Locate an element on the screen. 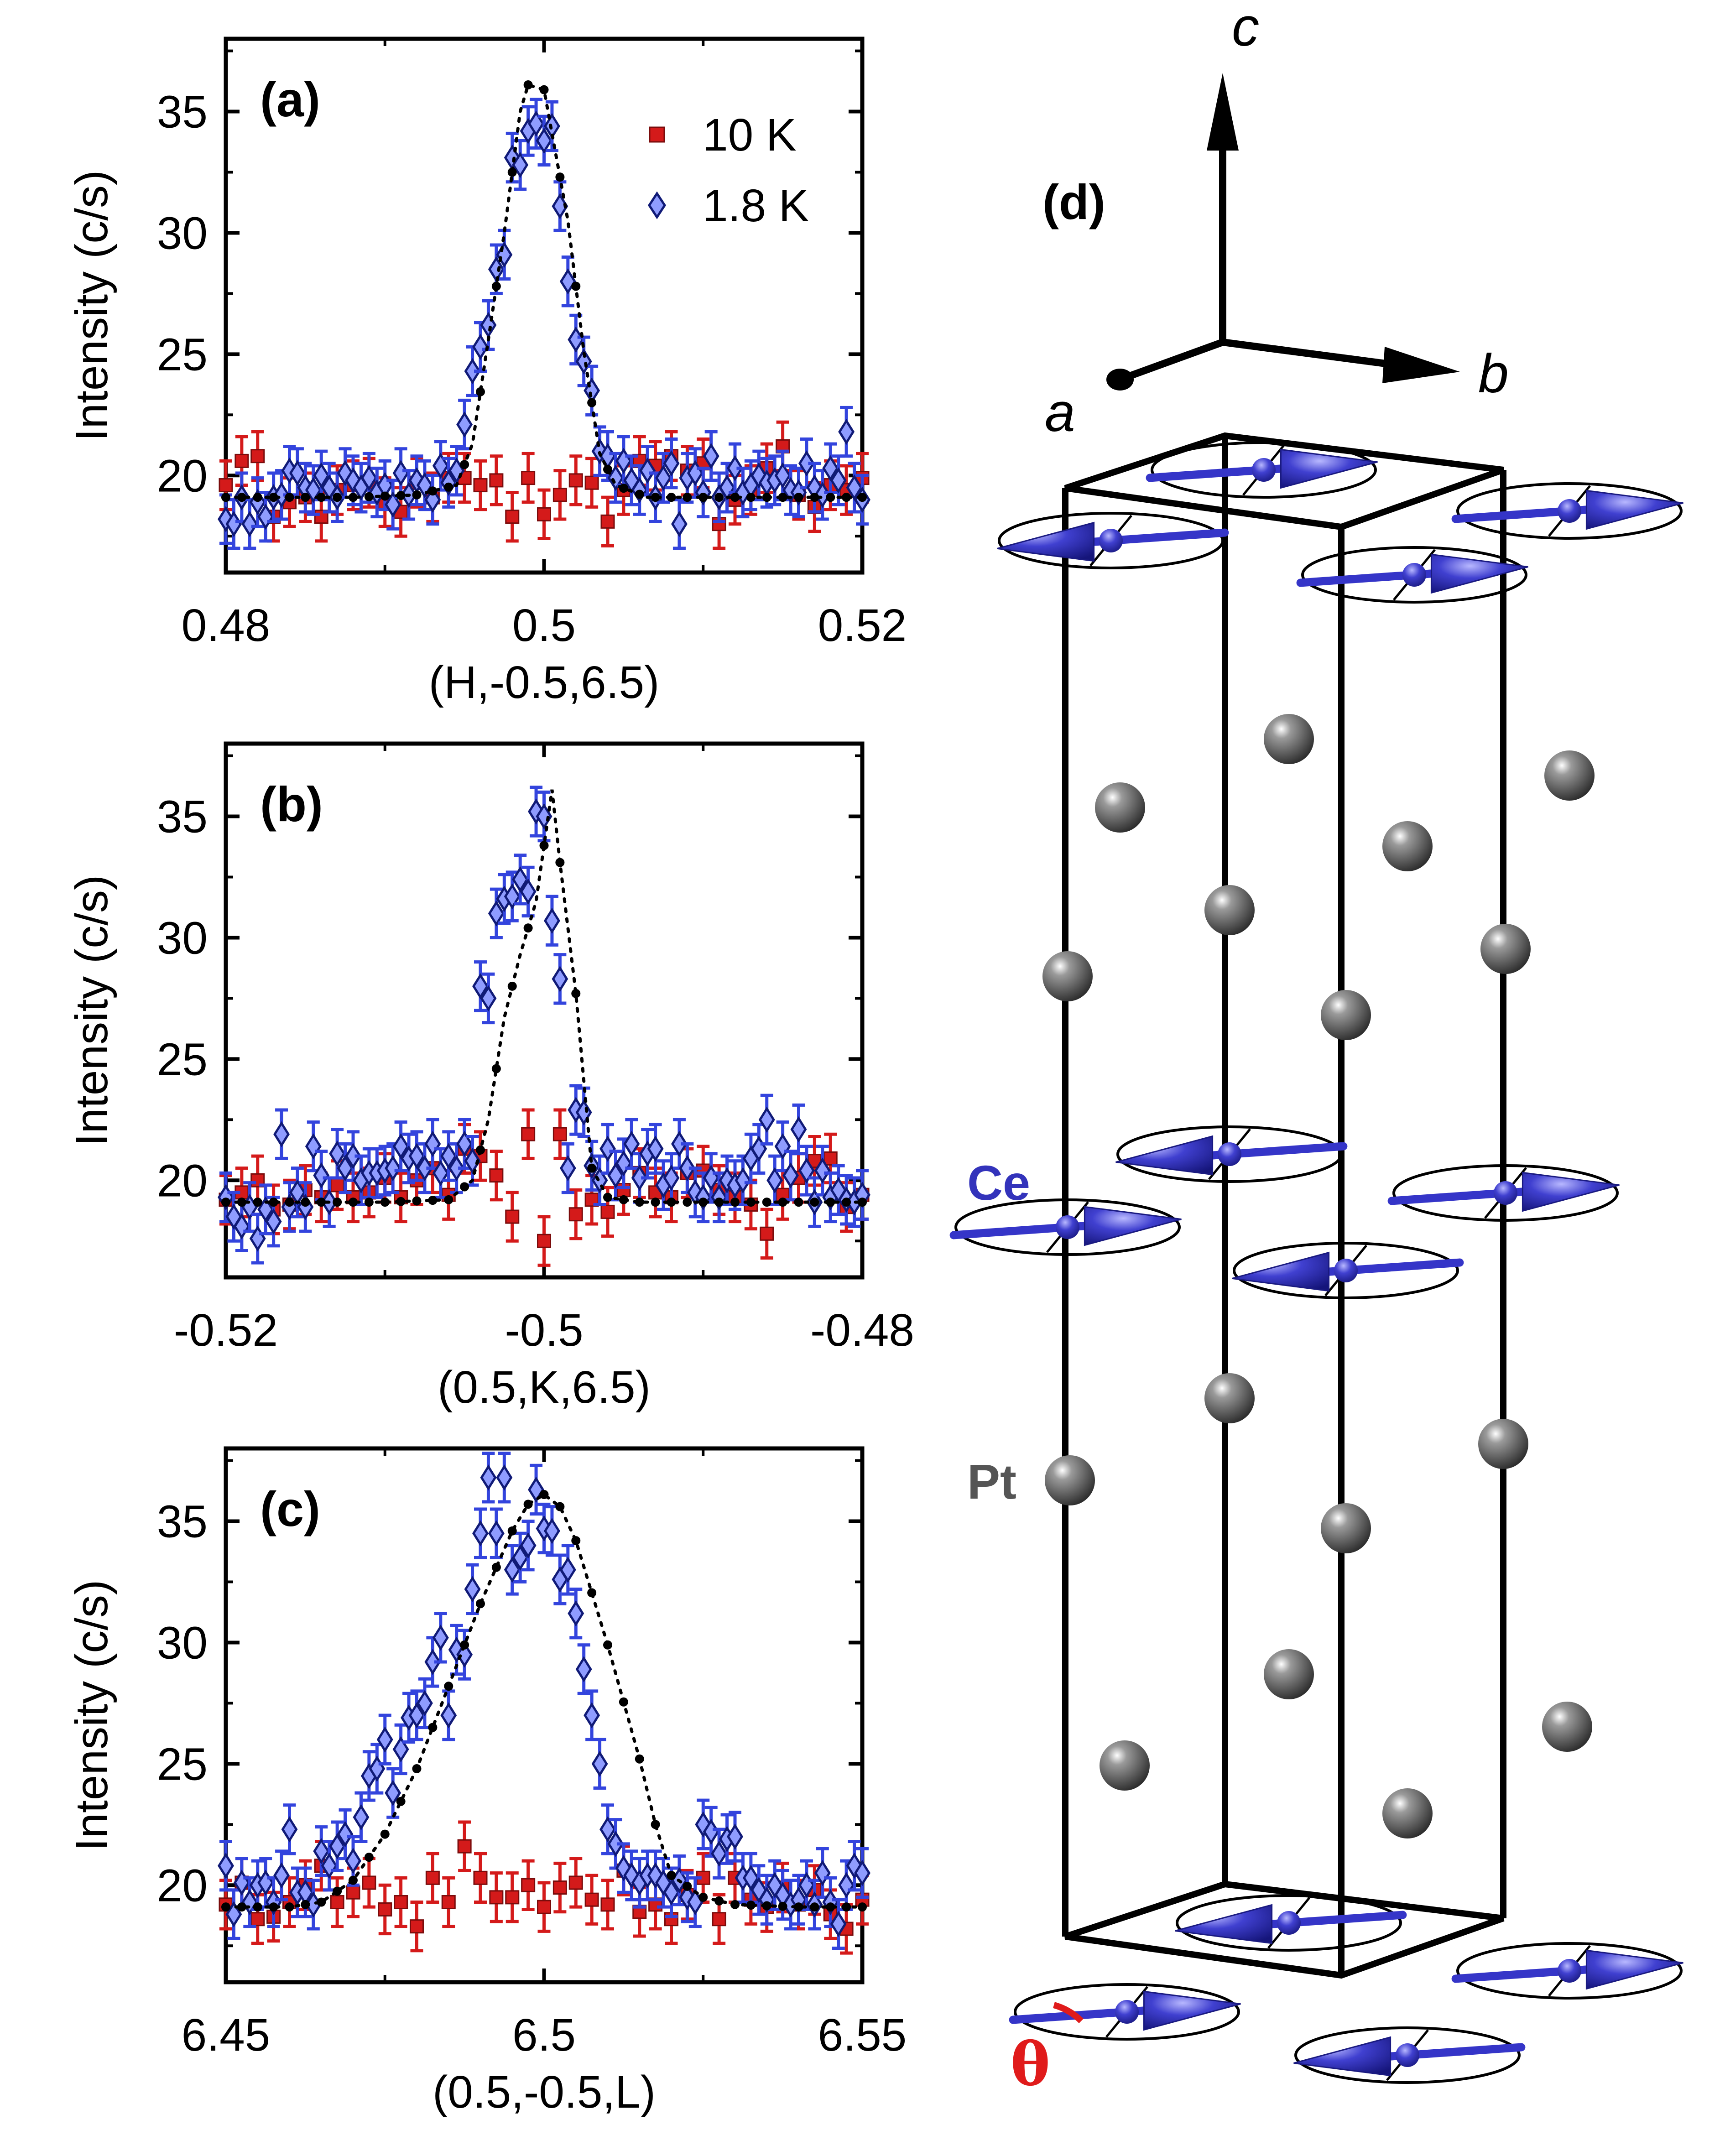 This screenshot has height=2156, width=1725. x-tick-label: 6.5 is located at coordinates (544, 2036).